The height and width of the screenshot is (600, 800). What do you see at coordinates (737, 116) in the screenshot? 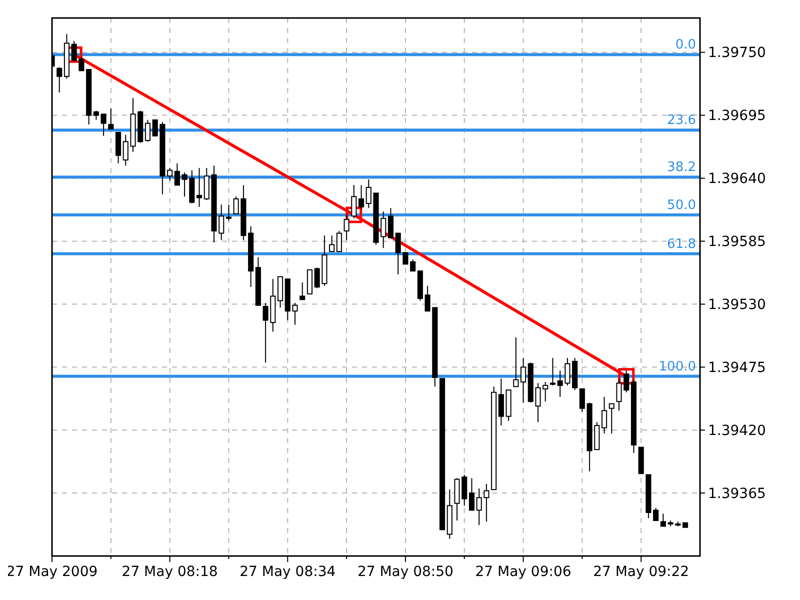
I see `y-tick-label: 1.39695` at bounding box center [737, 116].